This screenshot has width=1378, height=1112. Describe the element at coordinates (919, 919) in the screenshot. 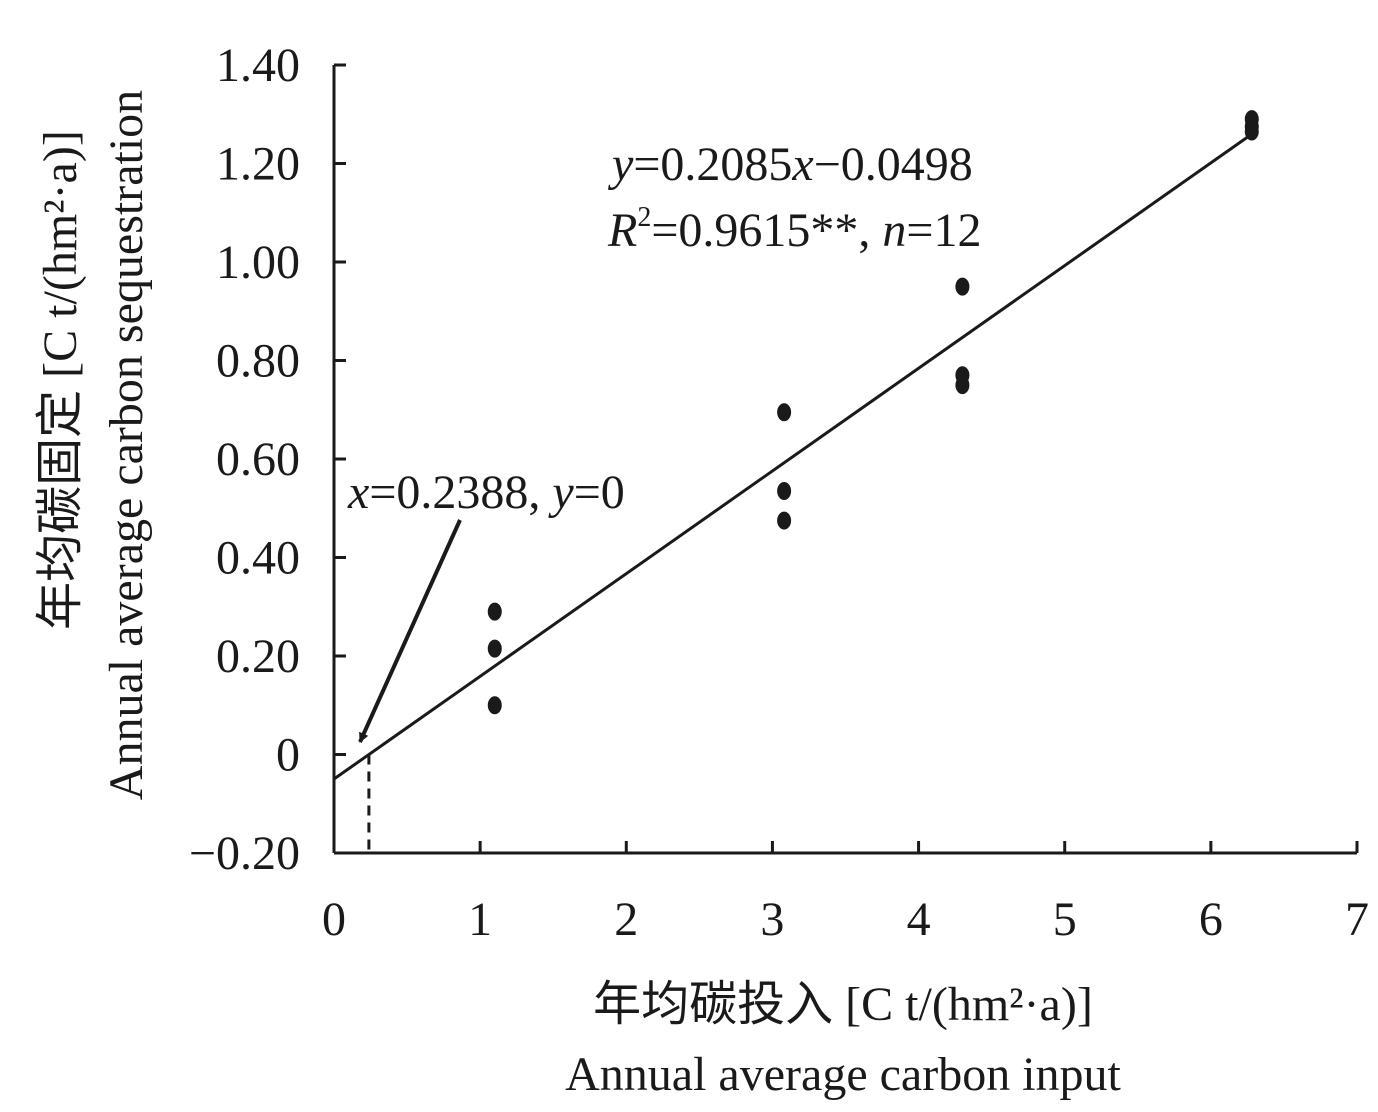

I see `x-tick-label: 4` at that location.